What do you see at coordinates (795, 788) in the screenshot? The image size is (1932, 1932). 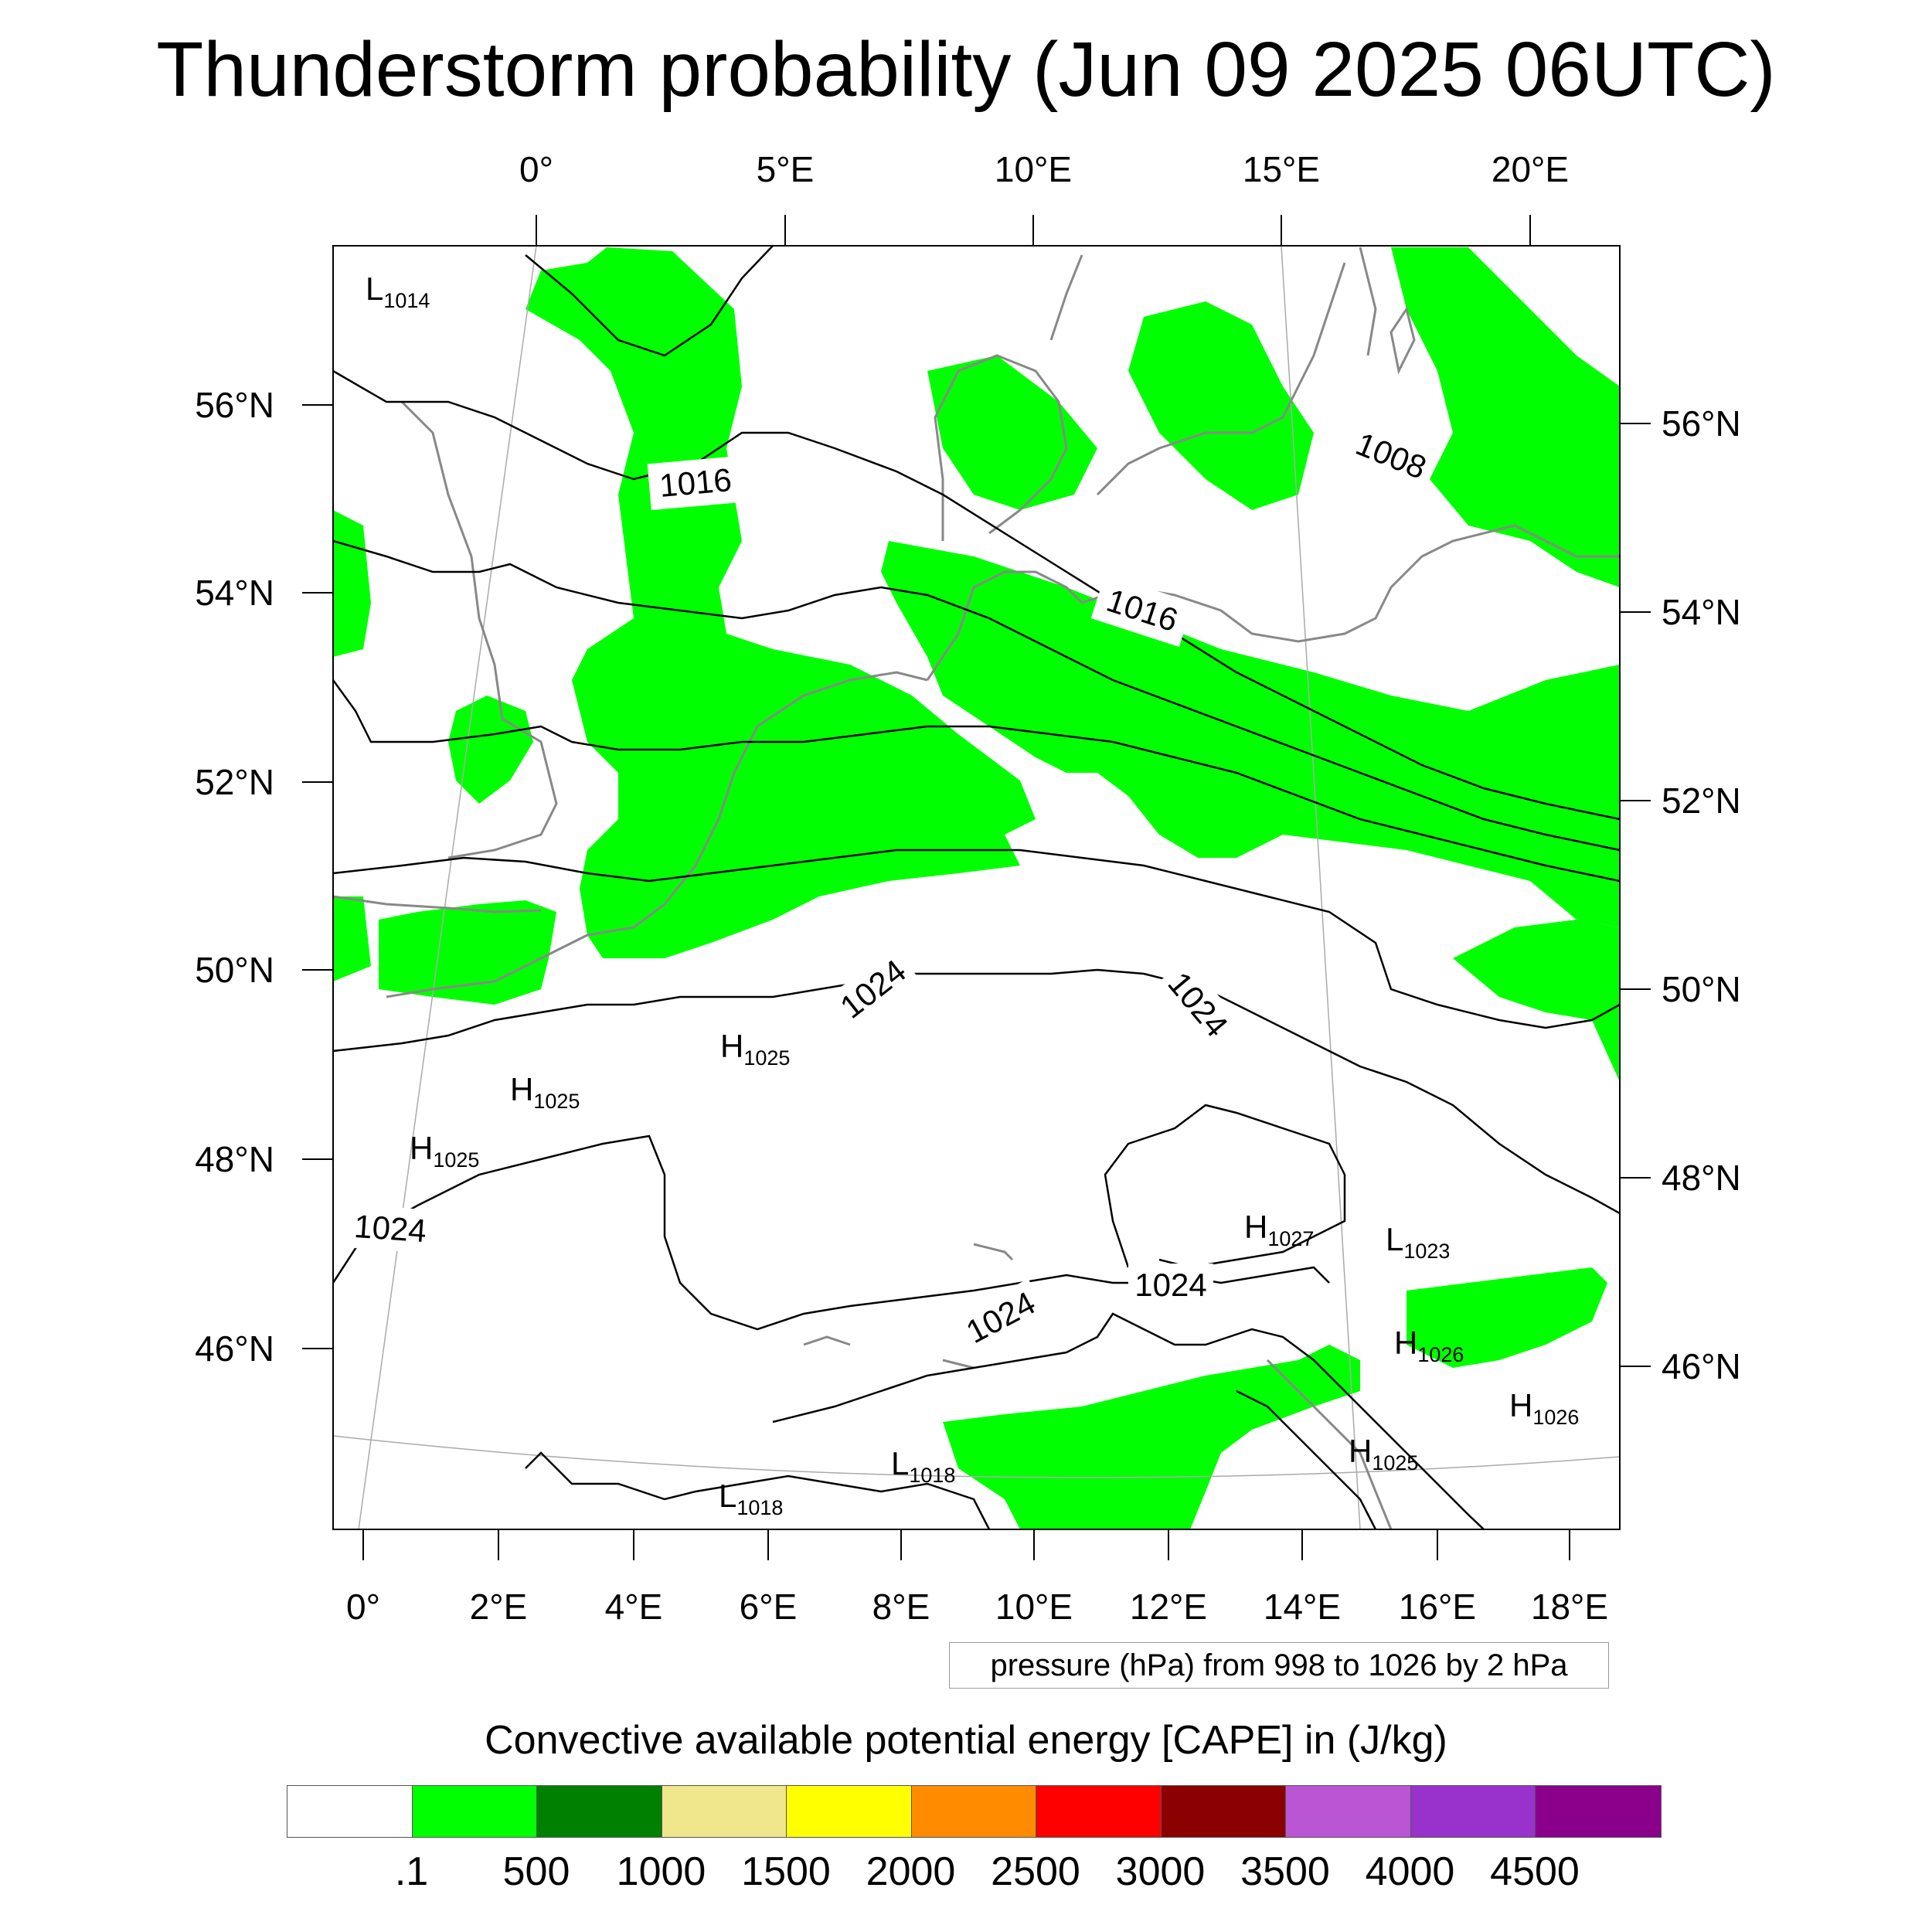 I see `coast-lowcountries` at bounding box center [795, 788].